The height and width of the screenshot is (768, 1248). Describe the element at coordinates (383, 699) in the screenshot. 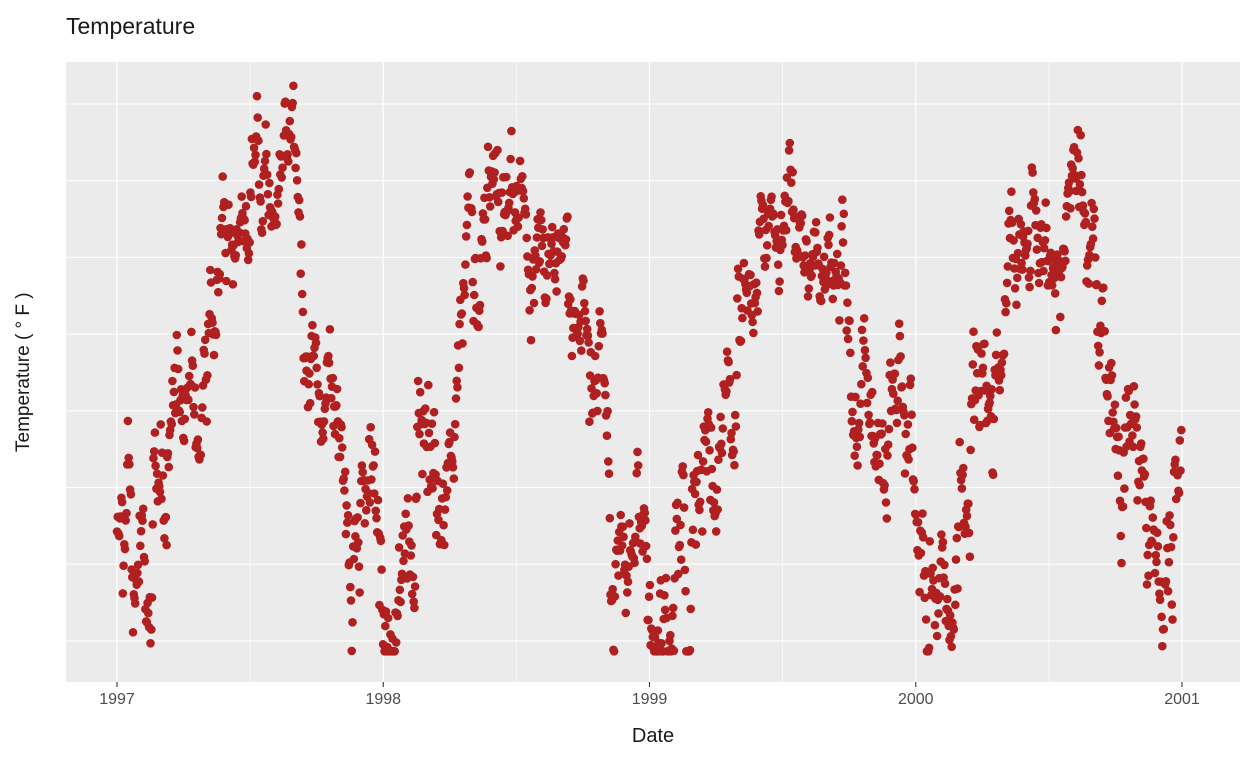

I see `x-tick-label: 1998` at that location.